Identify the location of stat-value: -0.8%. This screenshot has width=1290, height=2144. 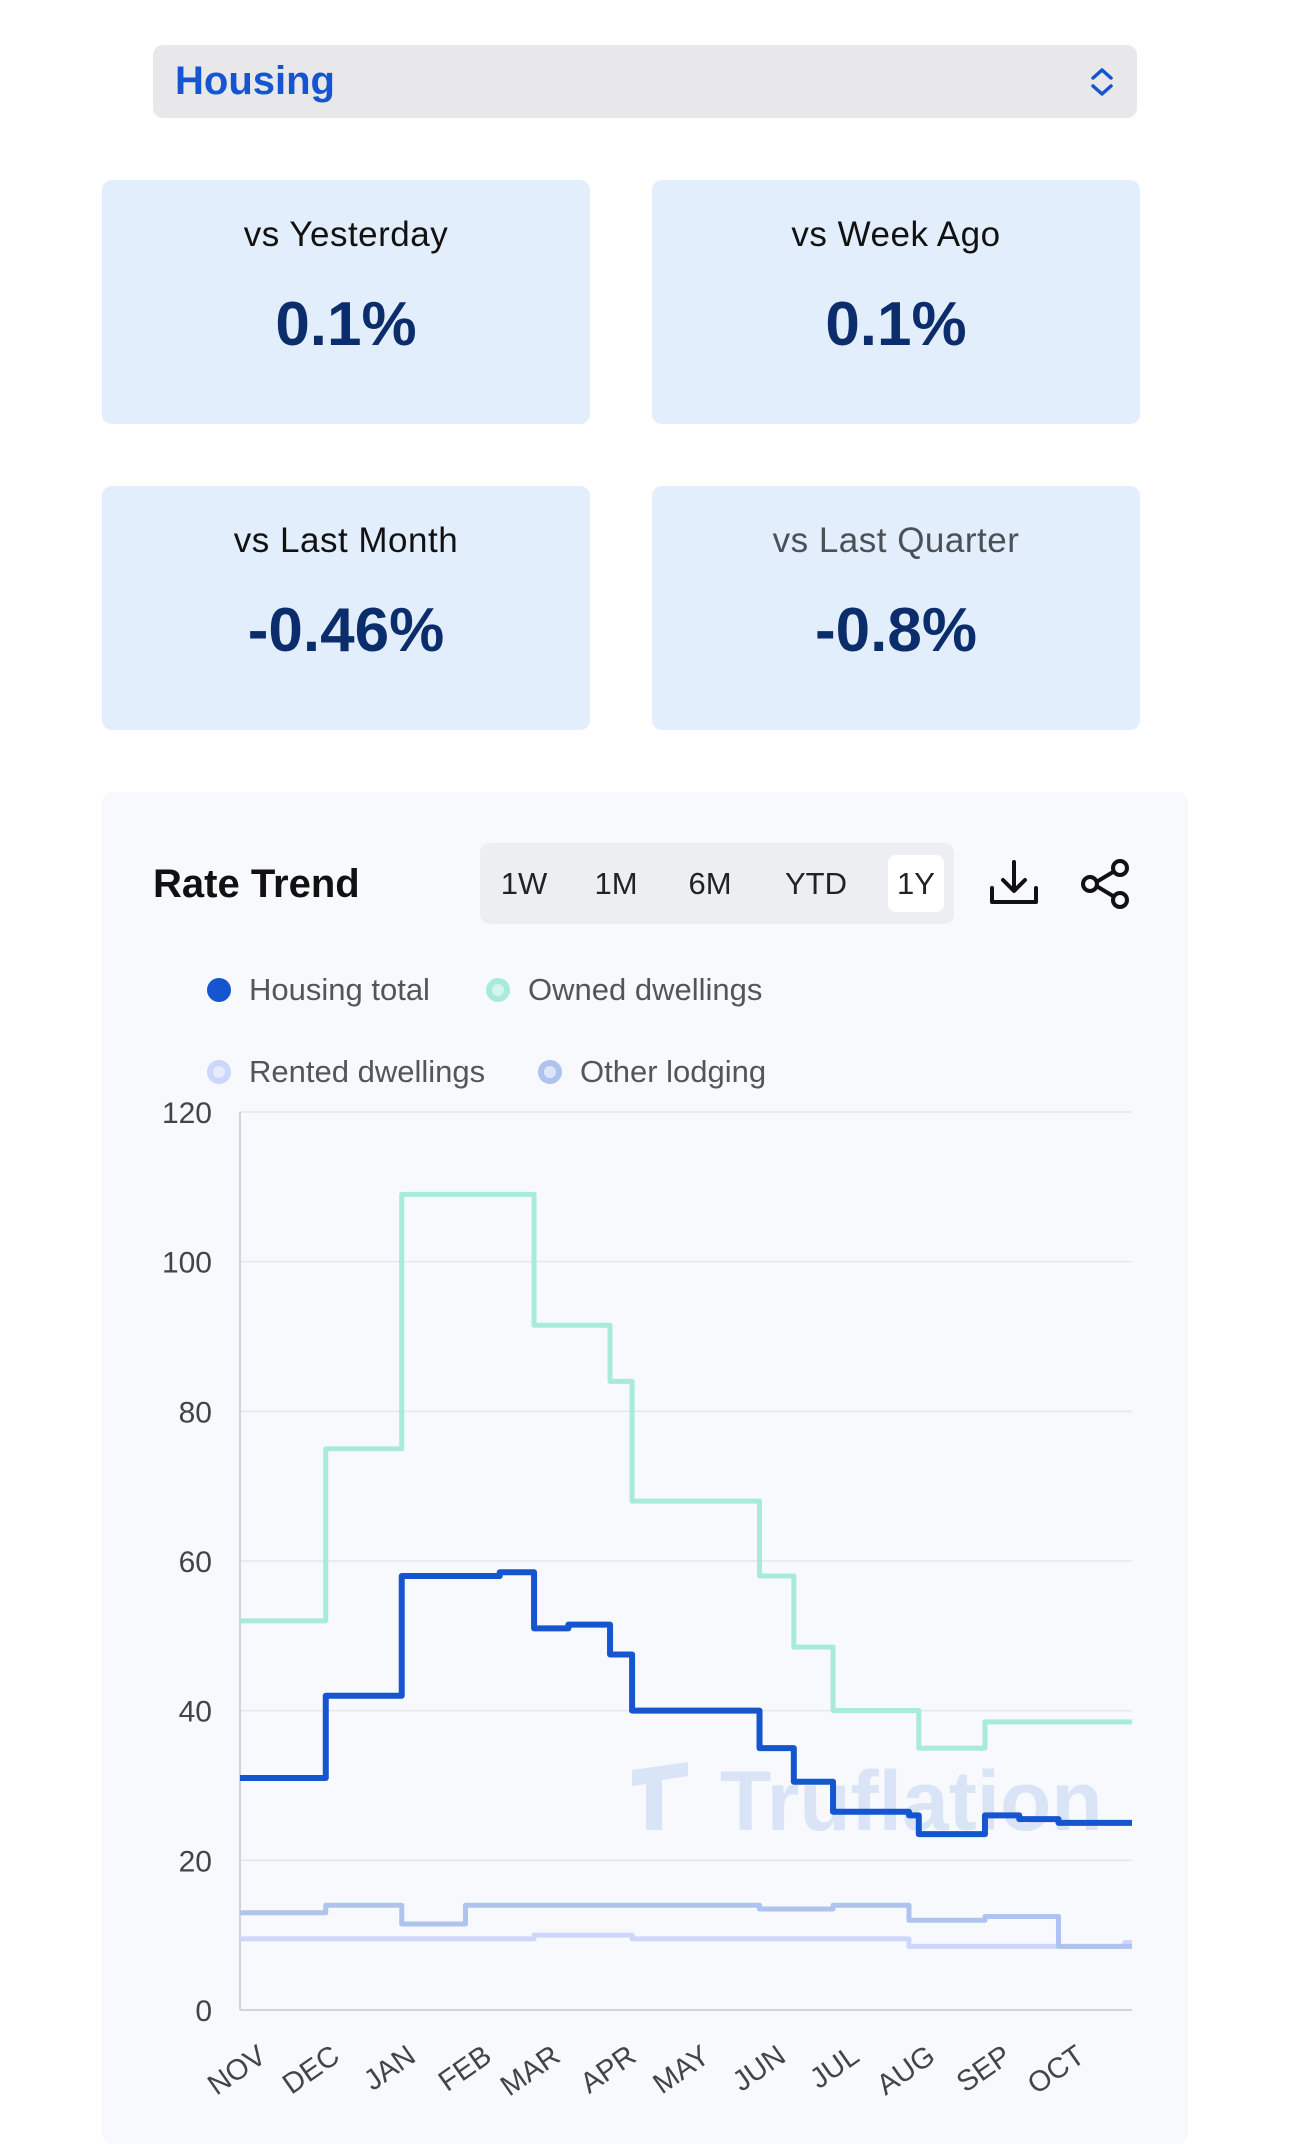
(896, 630).